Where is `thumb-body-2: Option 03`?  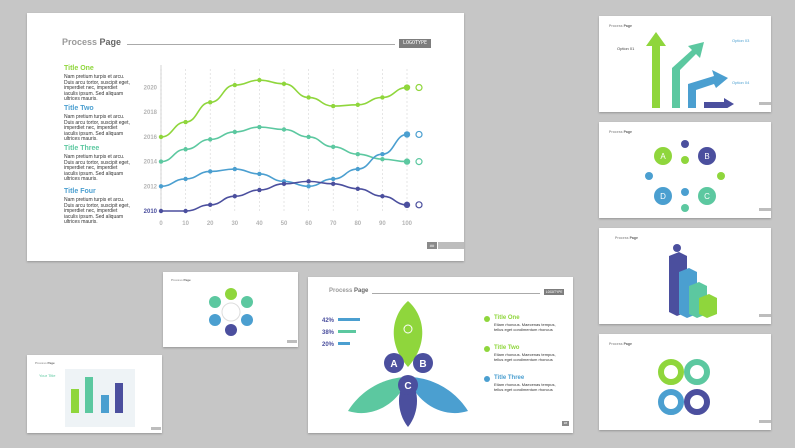 thumb-body-2: Option 03 is located at coordinates (741, 40).